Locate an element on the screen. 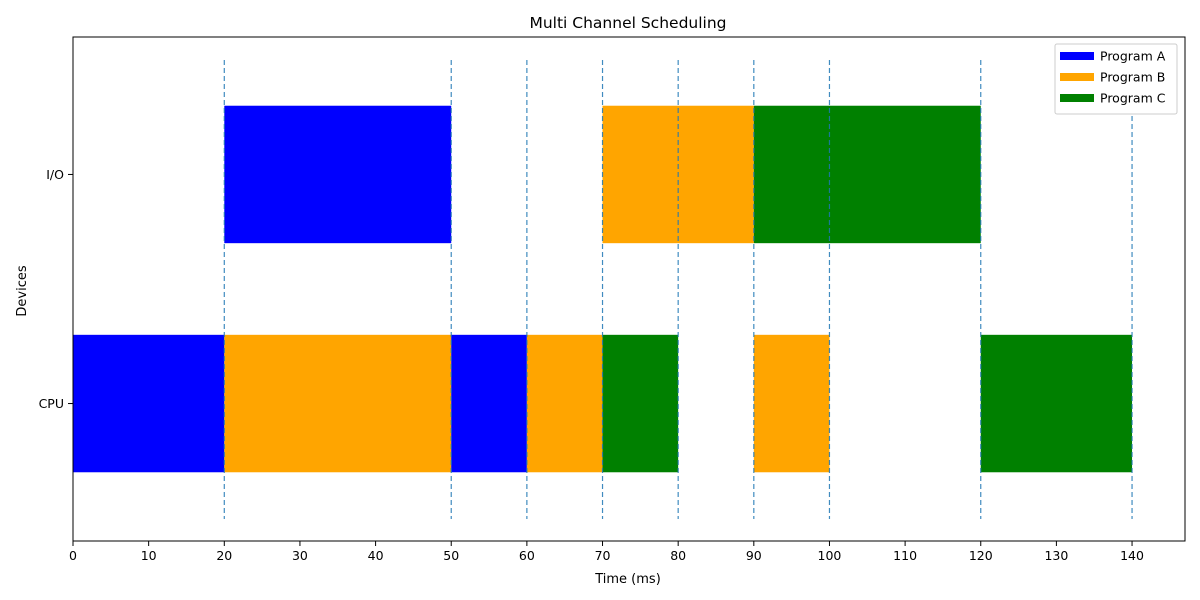 The width and height of the screenshot is (1200, 600). chart-title: Multi Channel Scheduling is located at coordinates (627, 23).